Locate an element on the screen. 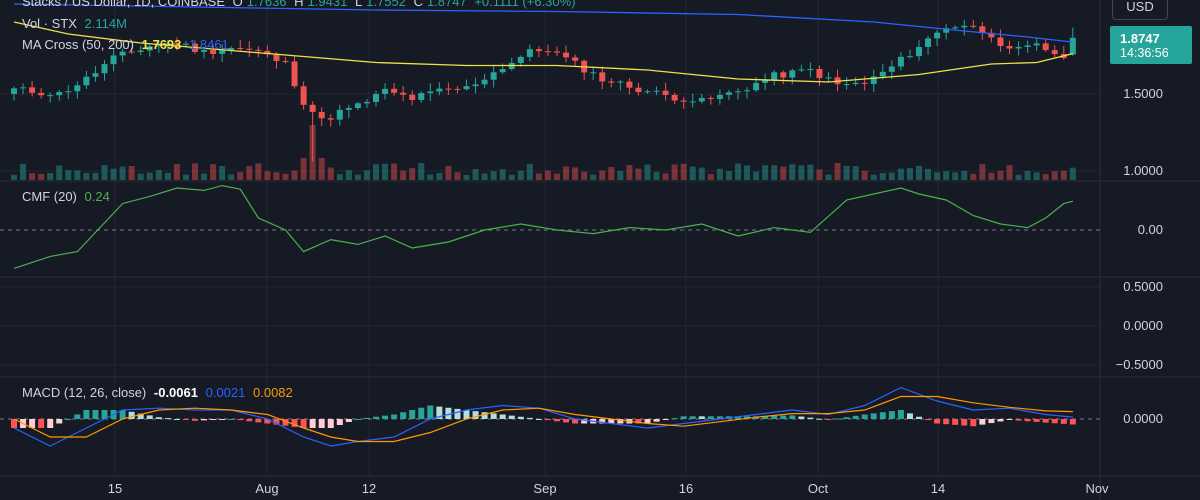  time-axis: 15 Aug 12 Sep 16 Oct 14 Nov is located at coordinates (608, 488).